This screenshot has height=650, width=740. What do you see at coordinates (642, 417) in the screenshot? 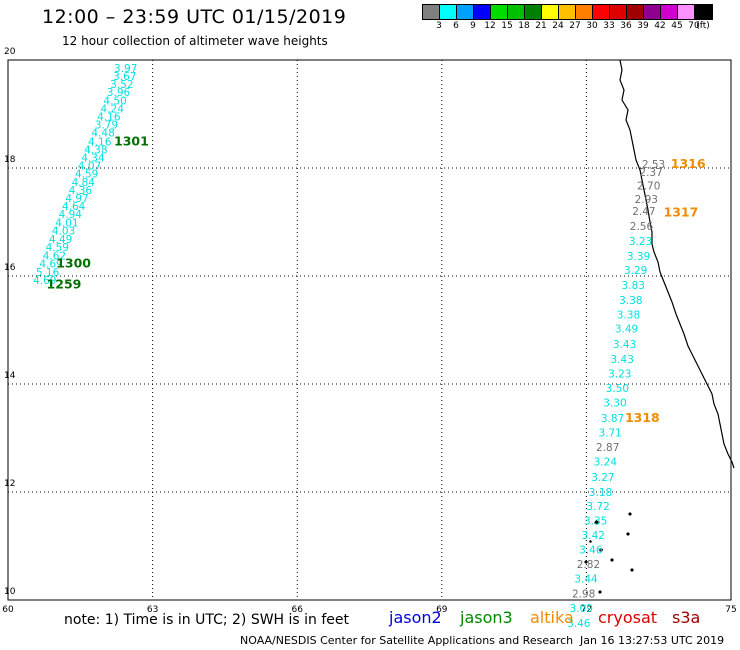
I see `pass-number-label: 1318` at bounding box center [642, 417].